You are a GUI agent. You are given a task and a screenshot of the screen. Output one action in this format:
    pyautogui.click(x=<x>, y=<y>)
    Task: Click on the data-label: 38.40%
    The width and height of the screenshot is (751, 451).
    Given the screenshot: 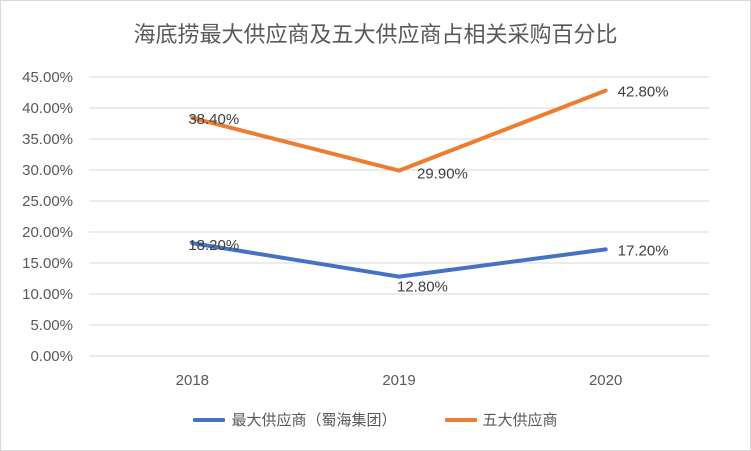 What is the action you would take?
    pyautogui.click(x=213, y=119)
    